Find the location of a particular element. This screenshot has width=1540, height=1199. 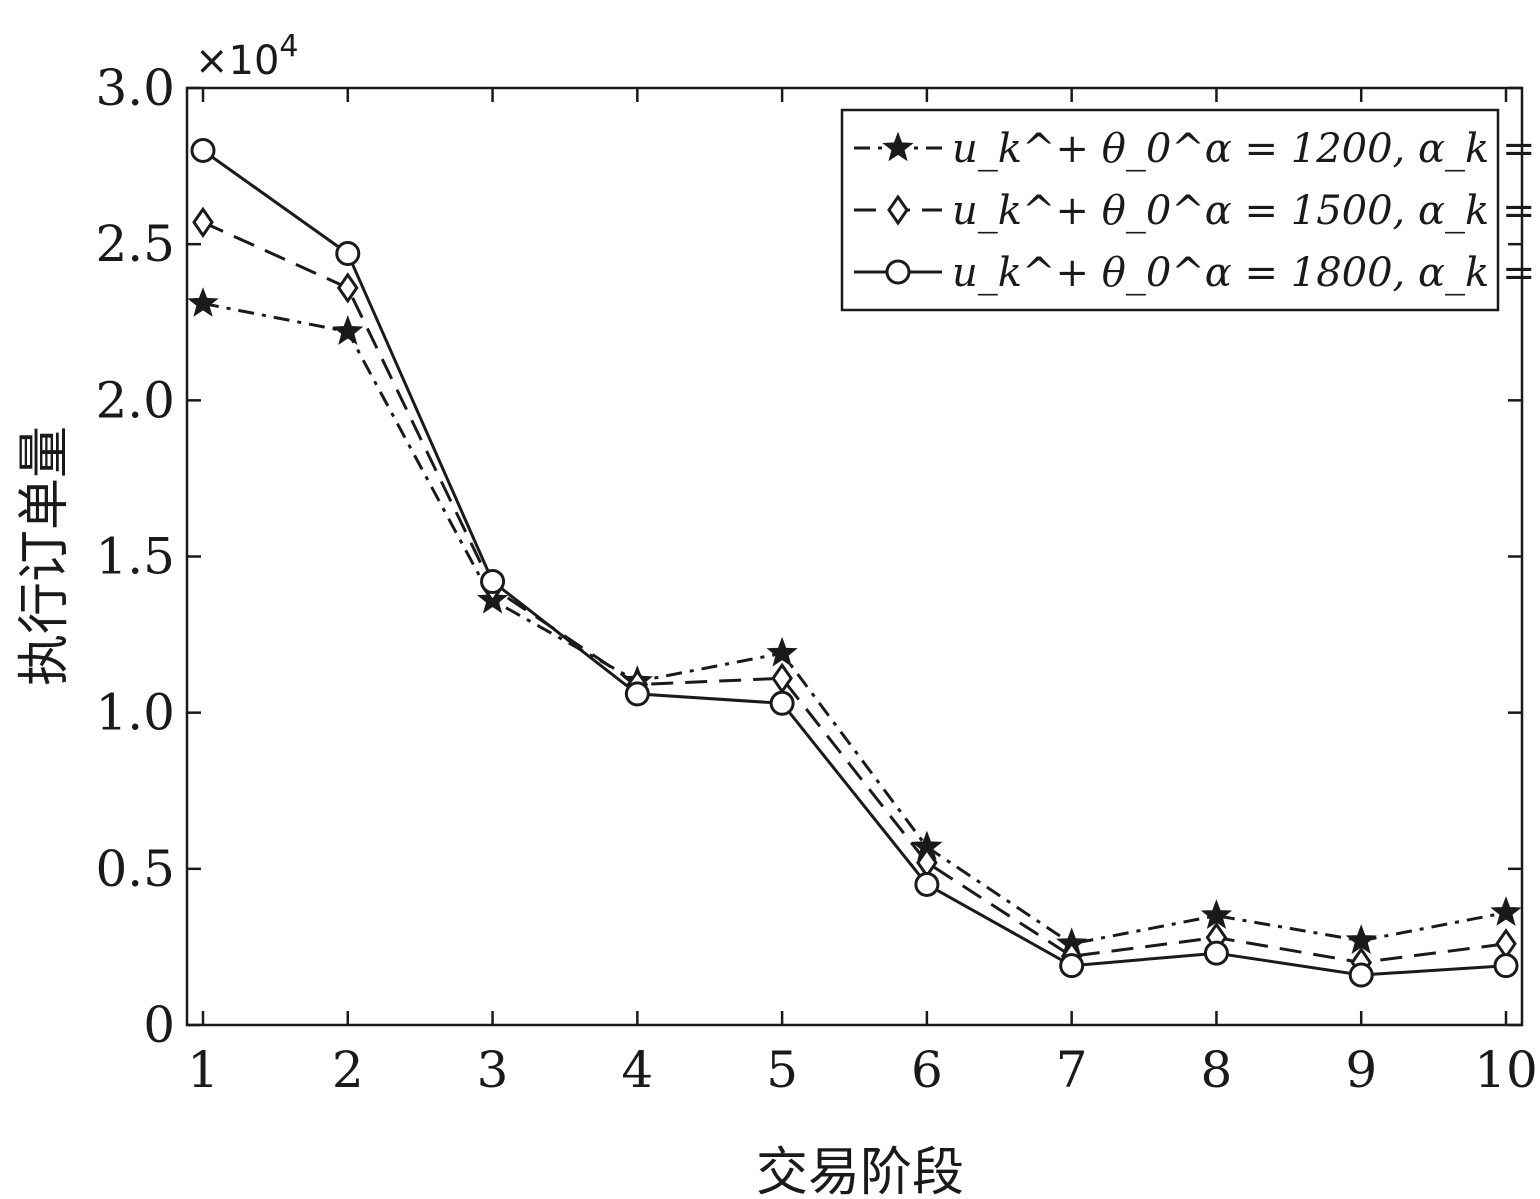

legend-box is located at coordinates (1170, 210).